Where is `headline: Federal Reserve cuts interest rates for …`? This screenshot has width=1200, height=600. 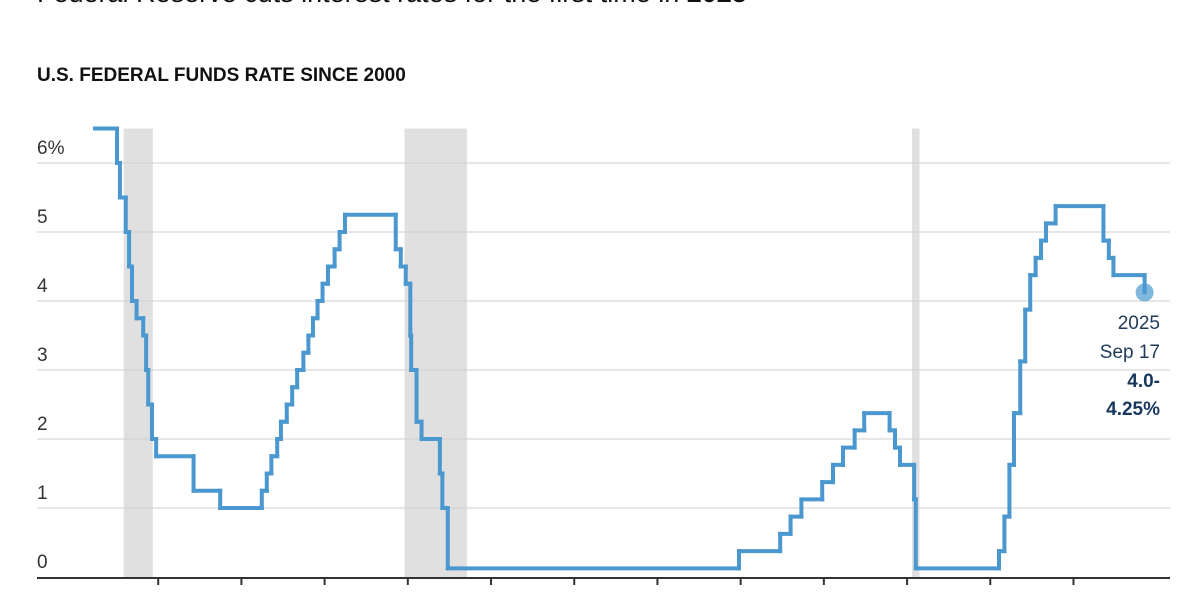
headline: Federal Reserve cuts interest rates for … is located at coordinates (392, 4).